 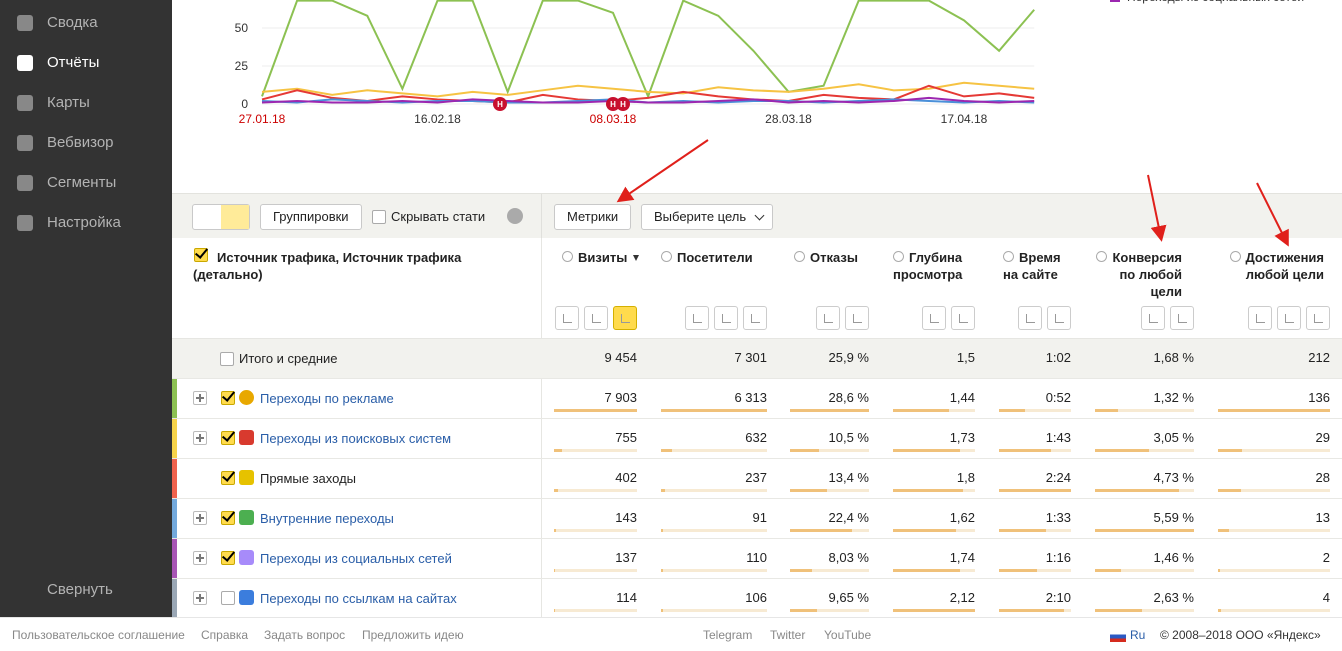 What do you see at coordinates (602, 257) in the screenshot?
I see `column-header: Визиты` at bounding box center [602, 257].